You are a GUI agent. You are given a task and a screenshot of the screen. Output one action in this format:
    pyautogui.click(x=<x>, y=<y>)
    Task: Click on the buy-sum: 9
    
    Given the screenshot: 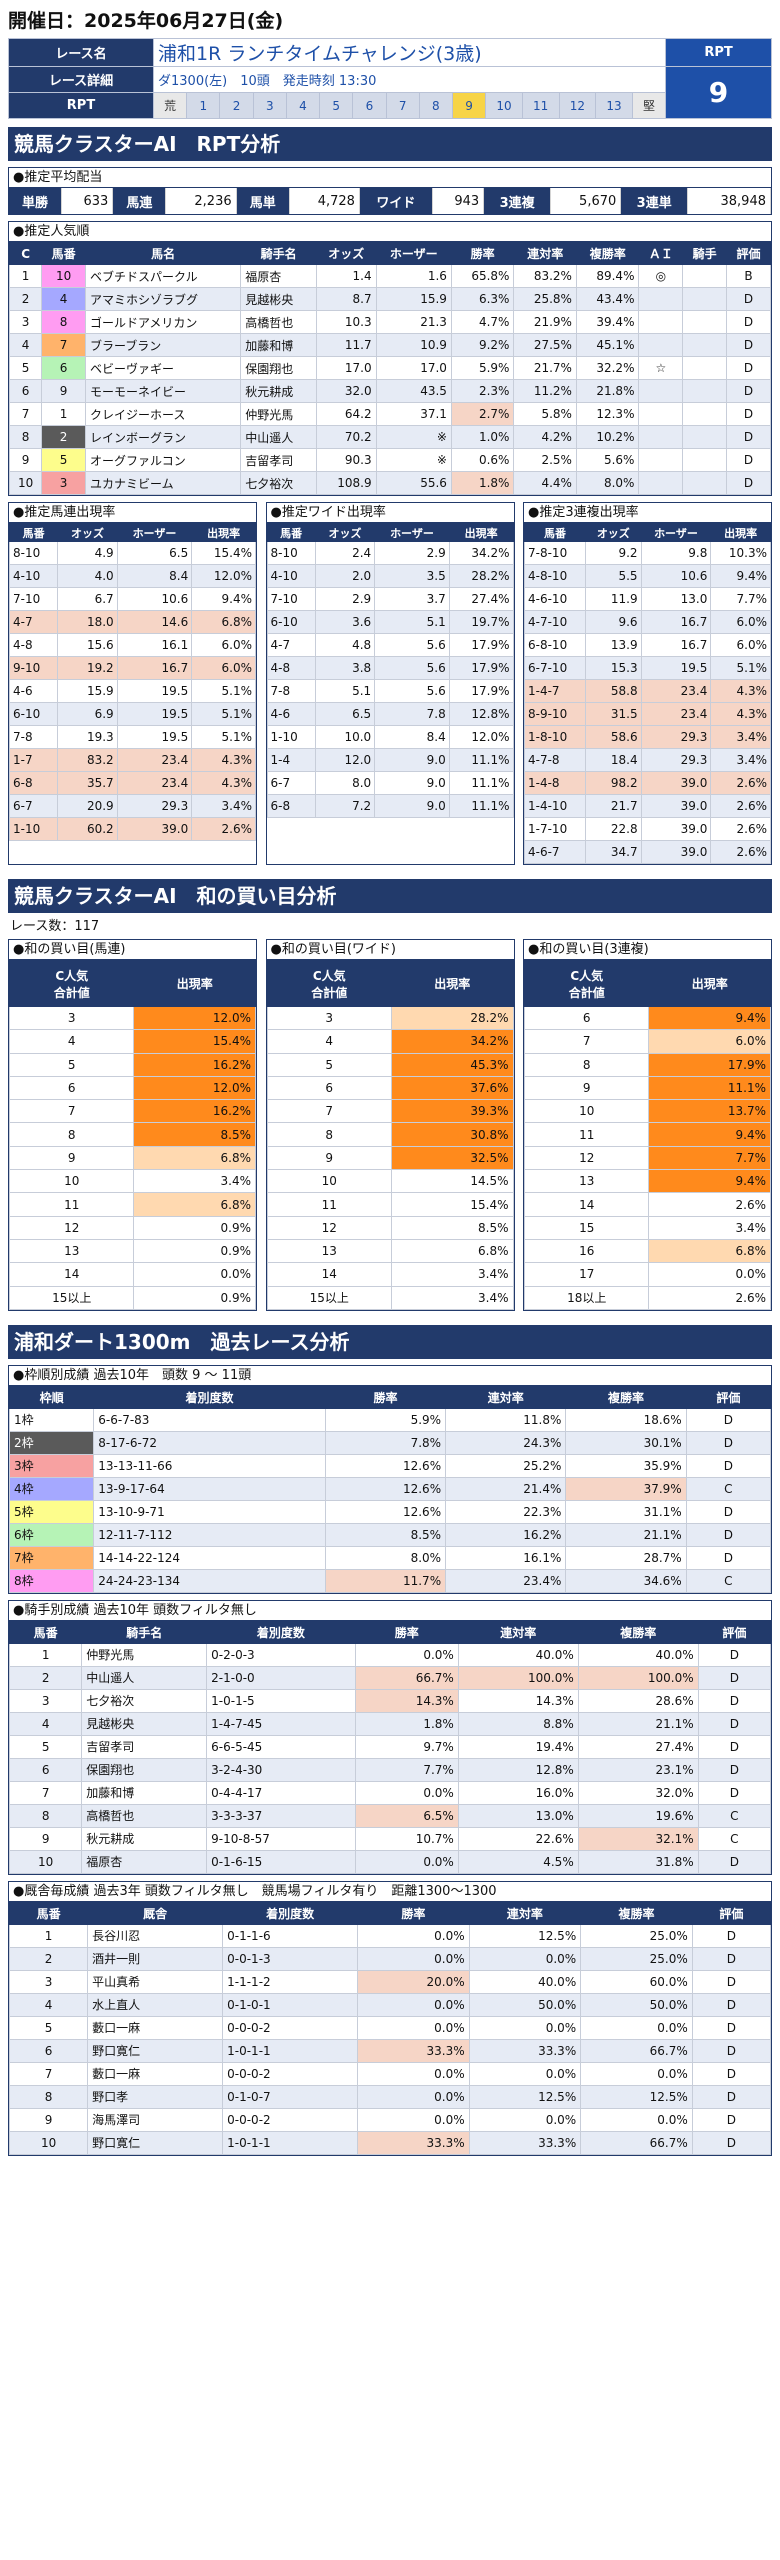 What is the action you would take?
    pyautogui.click(x=329, y=1158)
    